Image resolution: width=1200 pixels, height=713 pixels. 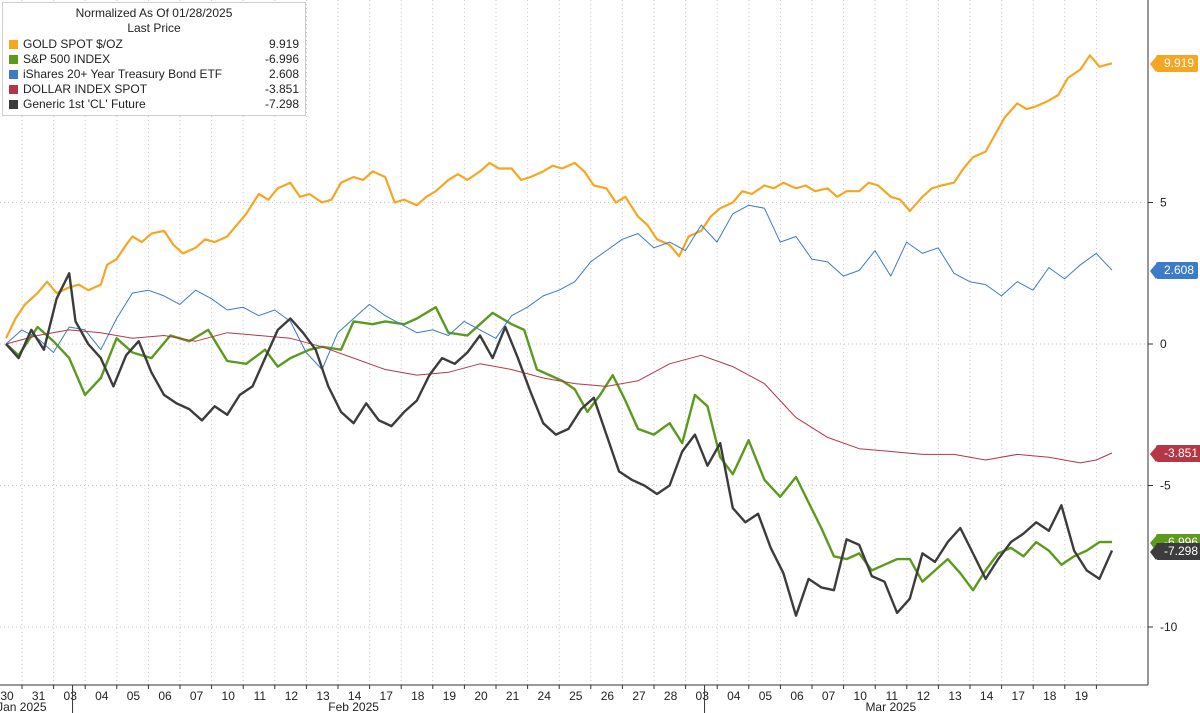 What do you see at coordinates (154, 13) in the screenshot?
I see `chart-title: Normalized As Of 01/28/2025` at bounding box center [154, 13].